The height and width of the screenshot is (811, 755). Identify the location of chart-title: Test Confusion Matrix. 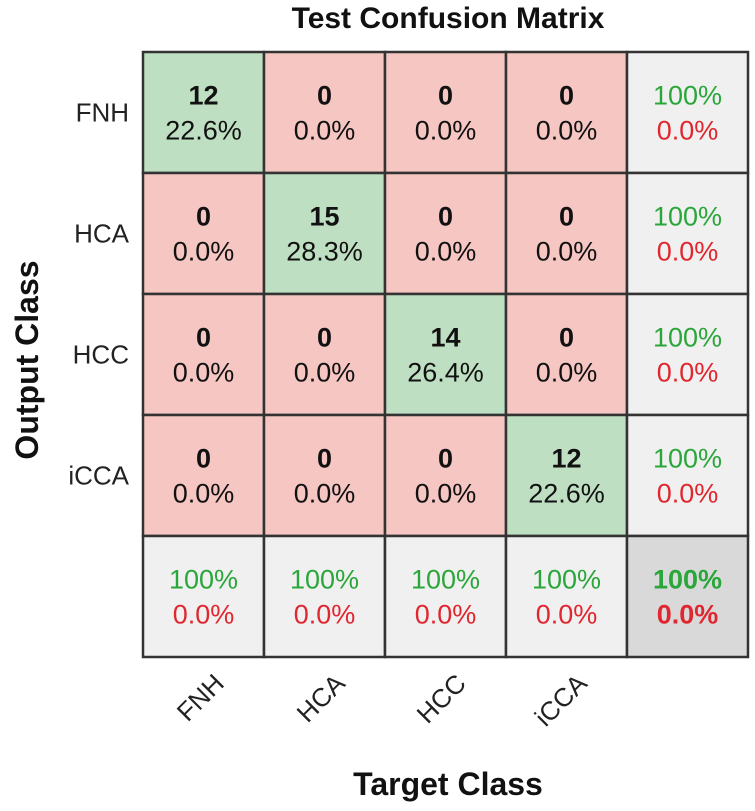
(448, 18).